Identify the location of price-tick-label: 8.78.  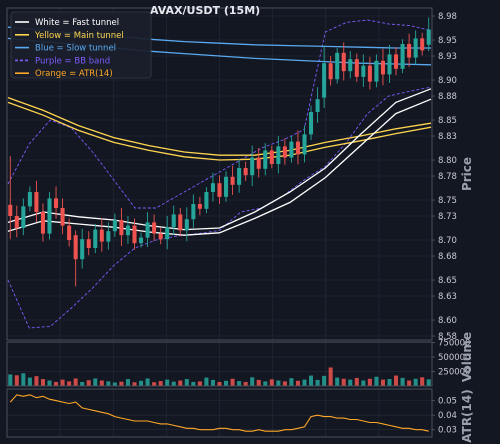
(447, 177).